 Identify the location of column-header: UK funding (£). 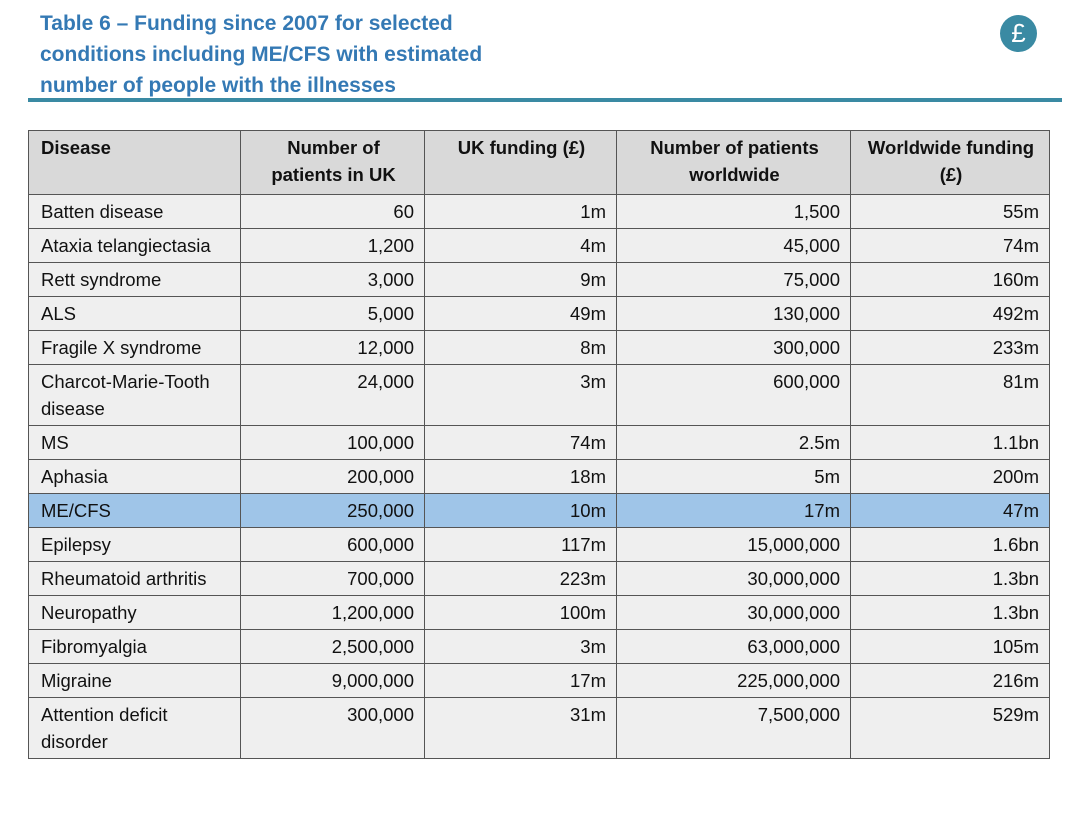
(520, 162).